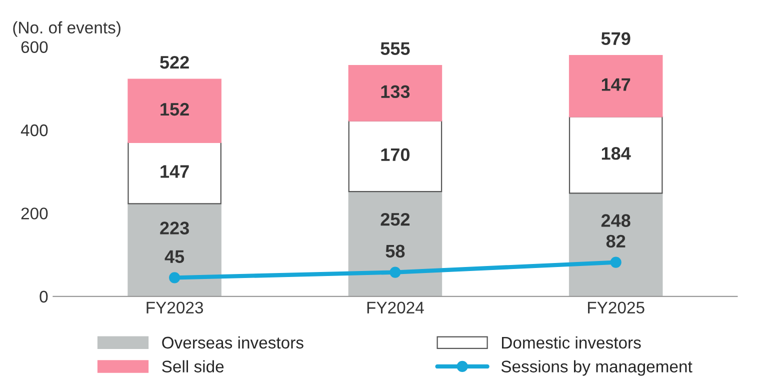 This screenshot has width=760, height=390. What do you see at coordinates (174, 62) in the screenshot?
I see `total-label: 522` at bounding box center [174, 62].